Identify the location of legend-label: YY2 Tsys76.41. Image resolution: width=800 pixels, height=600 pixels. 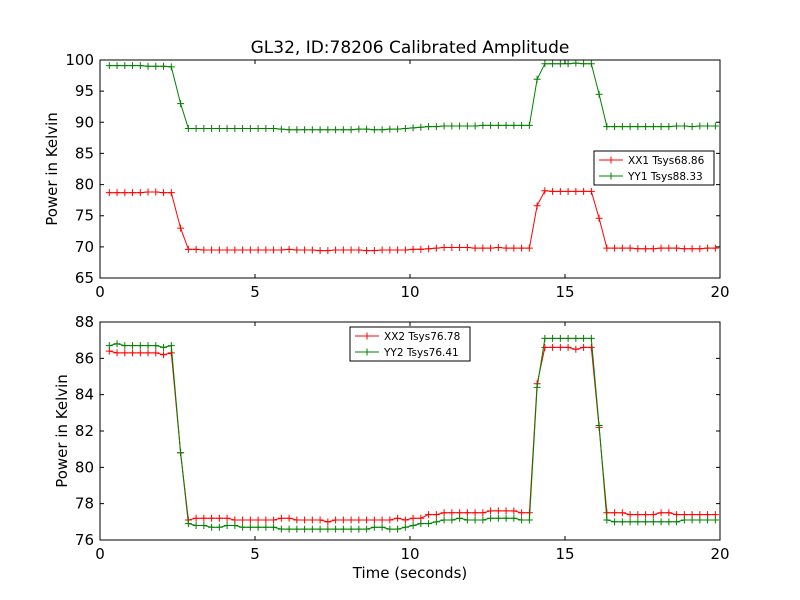
(421, 353).